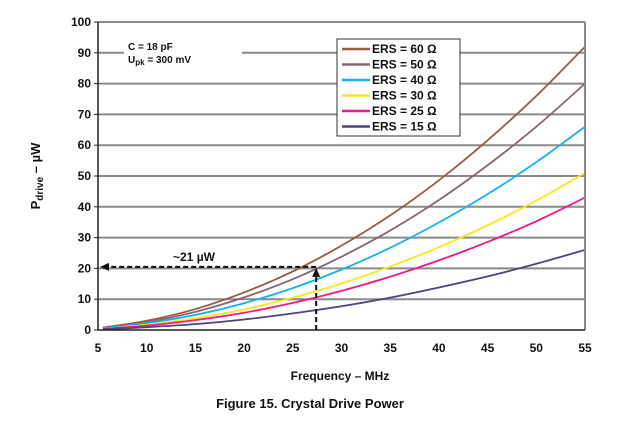 This screenshot has height=425, width=620. What do you see at coordinates (85, 145) in the screenshot?
I see `y-tick-label: 60` at bounding box center [85, 145].